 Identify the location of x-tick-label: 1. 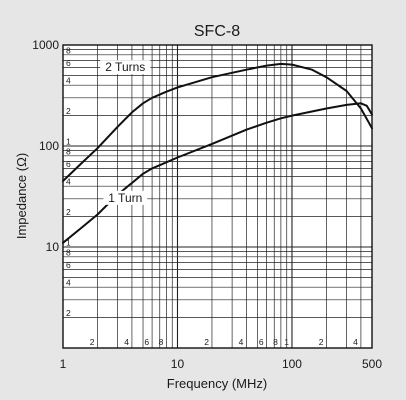
(63, 364).